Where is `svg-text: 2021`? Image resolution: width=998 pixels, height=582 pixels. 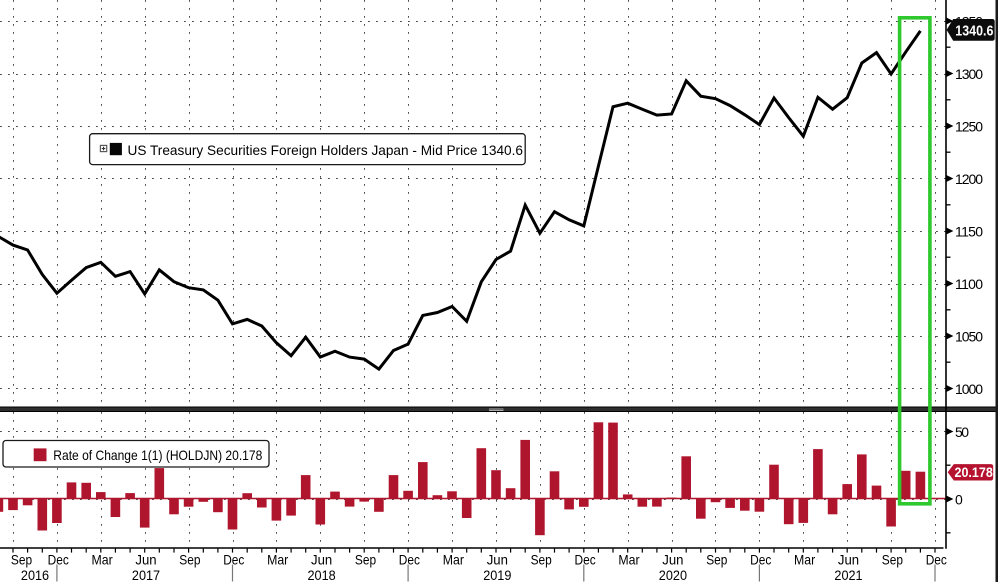 svg-text: 2021 is located at coordinates (848, 574).